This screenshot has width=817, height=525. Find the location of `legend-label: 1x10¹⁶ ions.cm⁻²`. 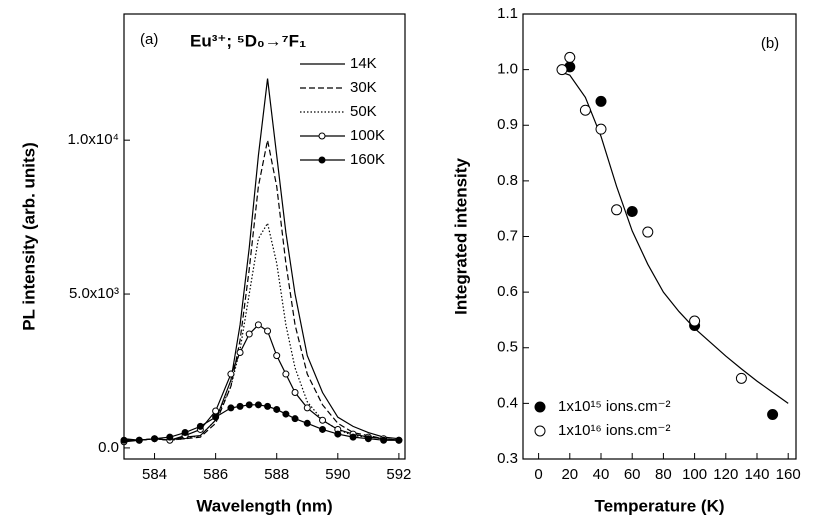

legend-label: 1x10¹⁶ ions.cm⁻² is located at coordinates (614, 430).